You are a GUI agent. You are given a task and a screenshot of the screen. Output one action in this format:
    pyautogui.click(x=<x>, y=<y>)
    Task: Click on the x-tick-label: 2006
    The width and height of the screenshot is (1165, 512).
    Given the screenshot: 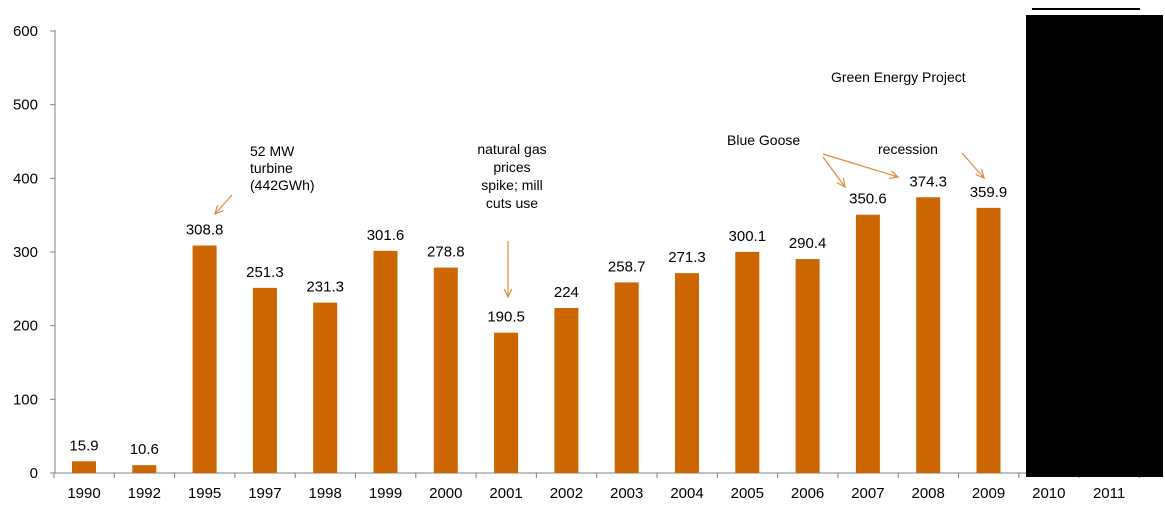 What is the action you would take?
    pyautogui.click(x=807, y=493)
    